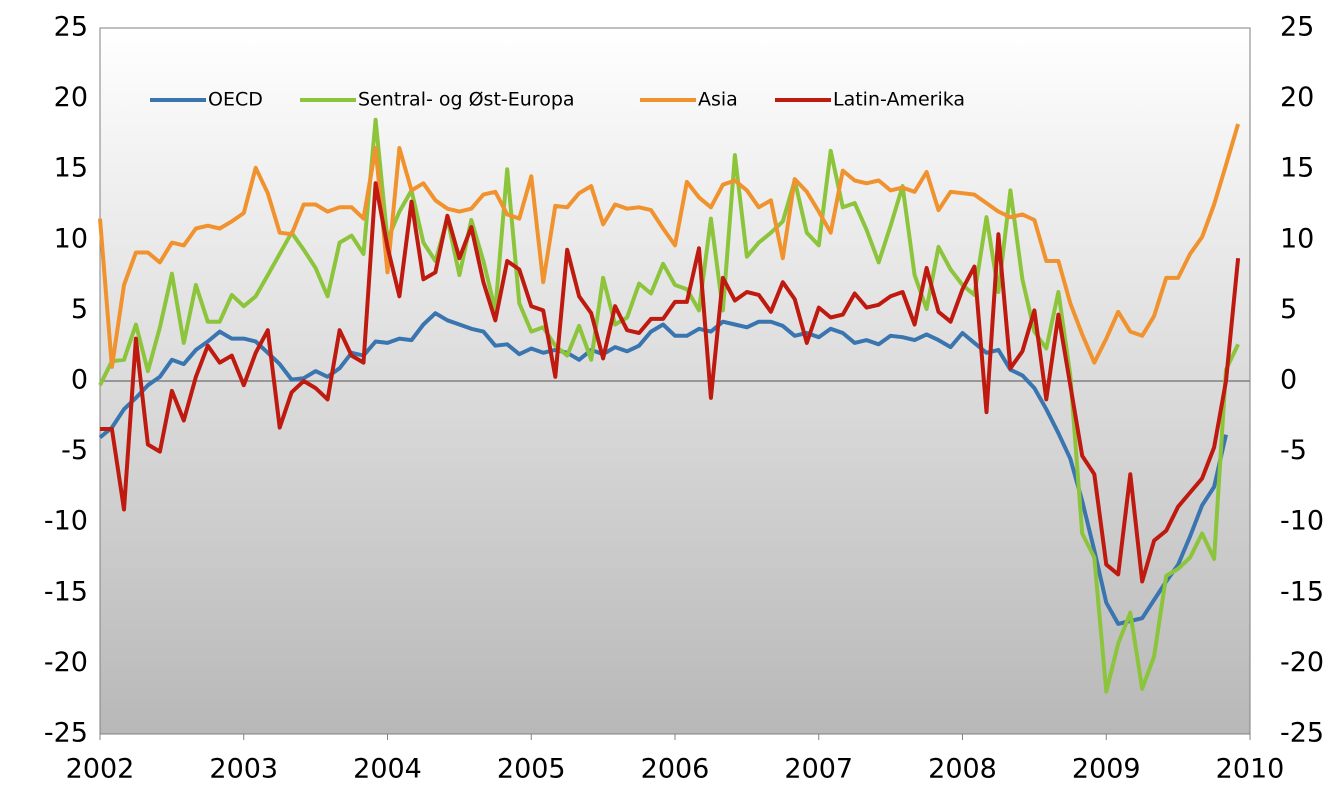  Describe the element at coordinates (718, 100) in the screenshot. I see `legend-label: Asia` at that location.